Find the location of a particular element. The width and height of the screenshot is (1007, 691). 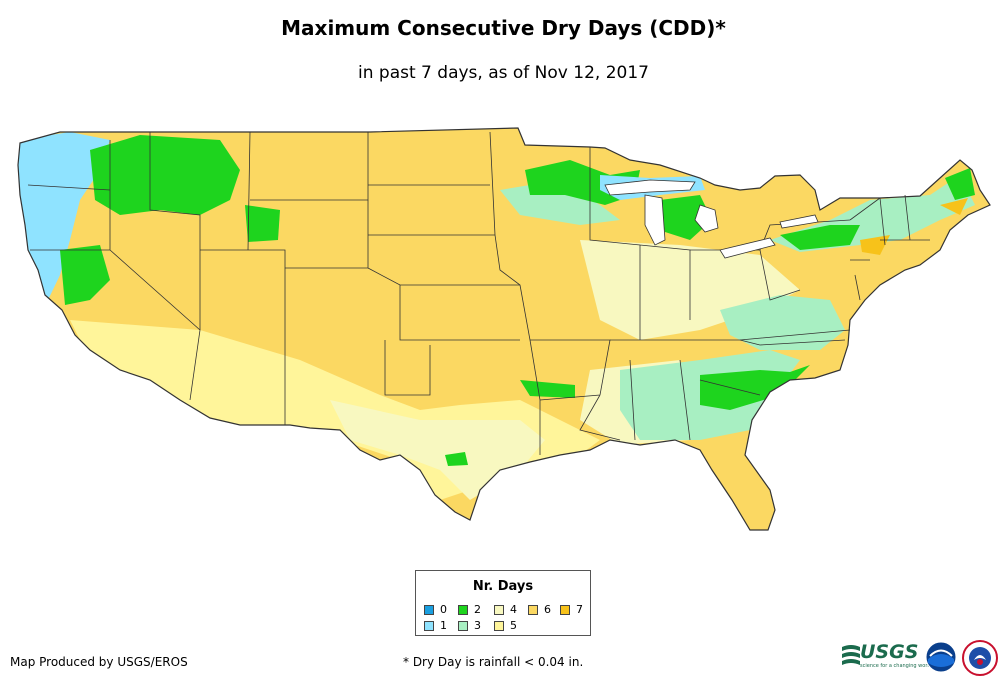

legend-label: 7 is located at coordinates (579, 609).